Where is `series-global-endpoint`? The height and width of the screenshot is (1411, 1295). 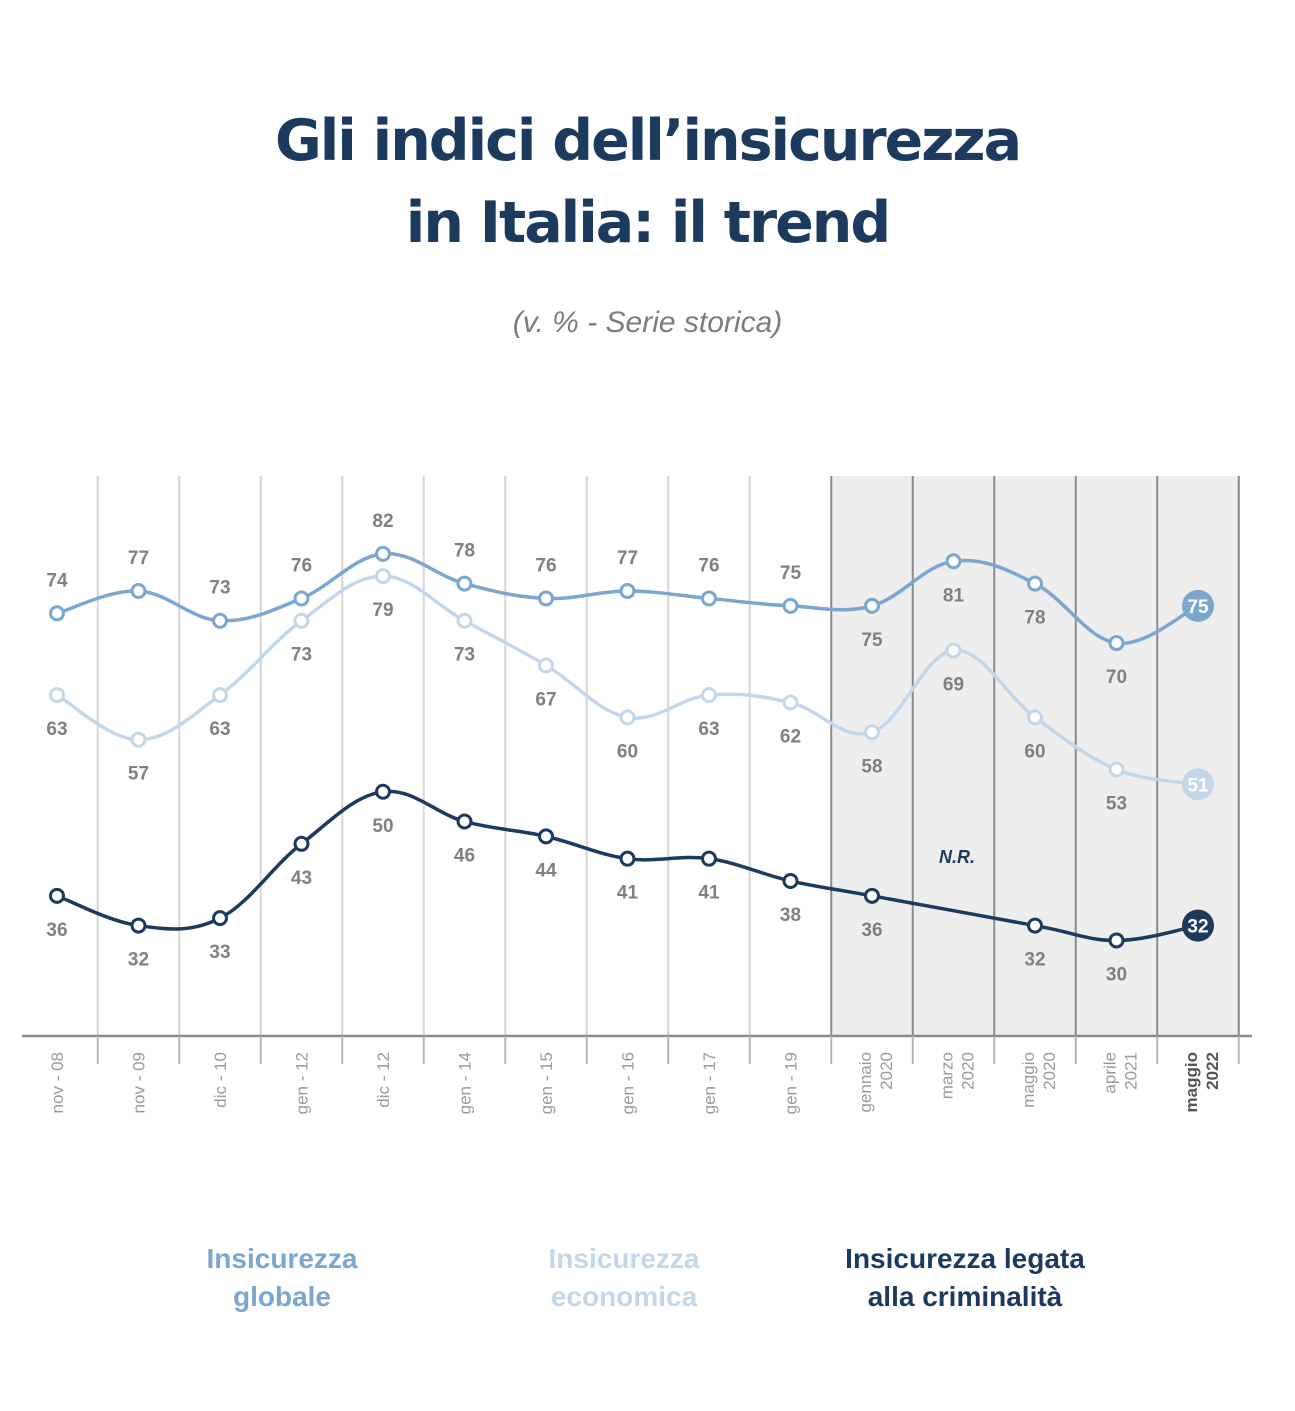 series-global-endpoint is located at coordinates (1198, 605).